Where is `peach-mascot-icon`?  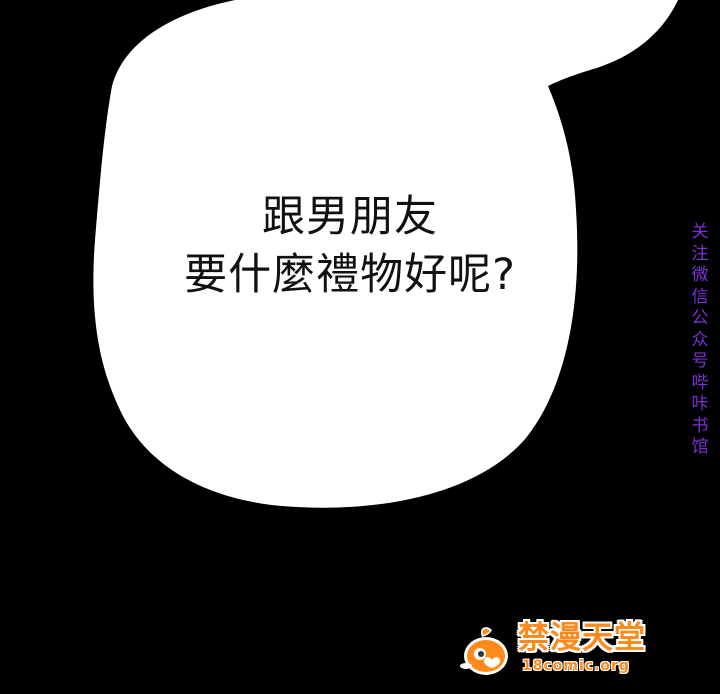
peach-mascot-icon is located at coordinates (484, 651).